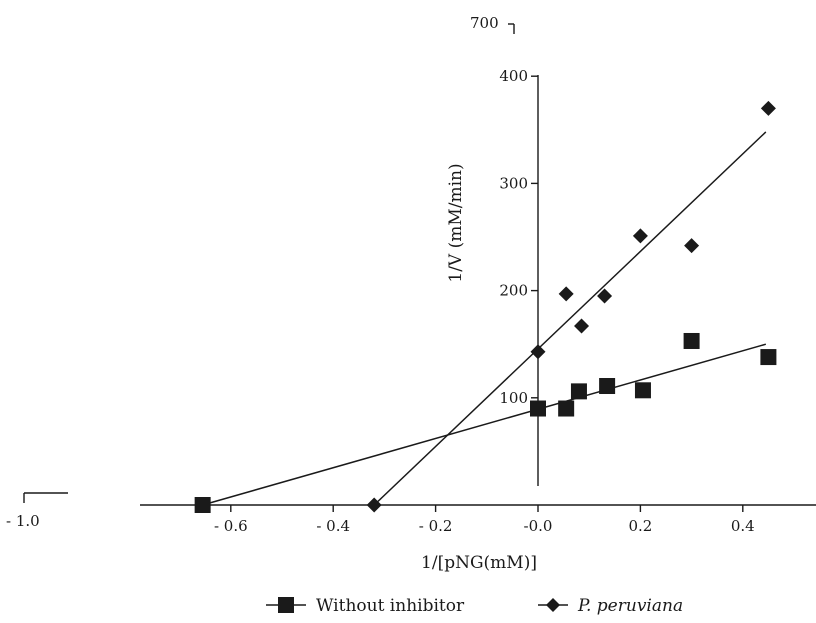 The width and height of the screenshot is (816, 623). I want to click on left-tick-label: - 1.0, so click(23, 521).